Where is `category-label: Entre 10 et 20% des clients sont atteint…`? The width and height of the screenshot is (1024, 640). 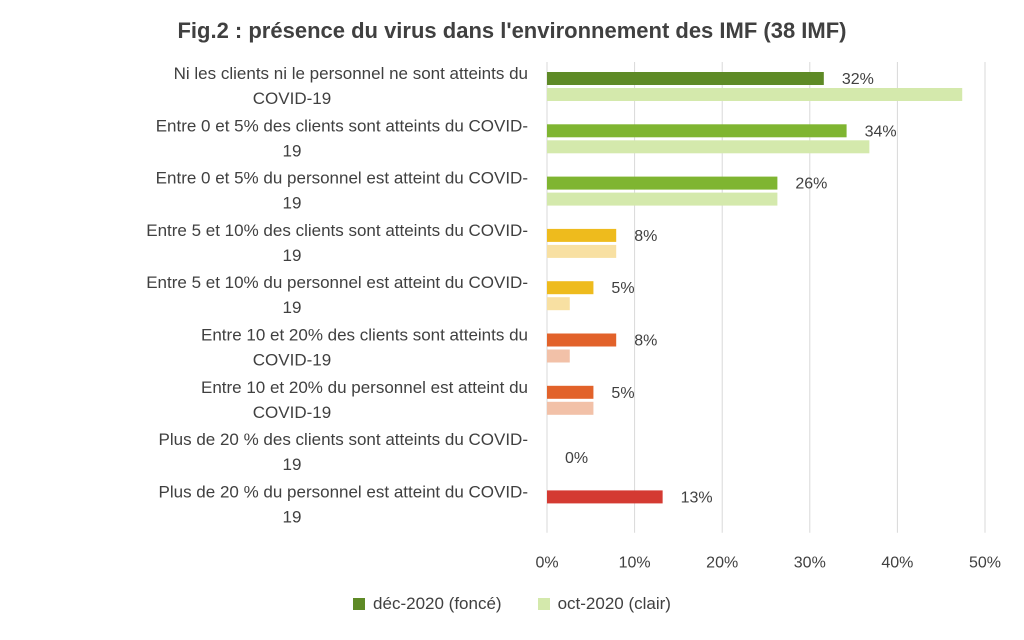
category-label: Entre 10 et 20% des clients sont atteint… is located at coordinates (364, 335).